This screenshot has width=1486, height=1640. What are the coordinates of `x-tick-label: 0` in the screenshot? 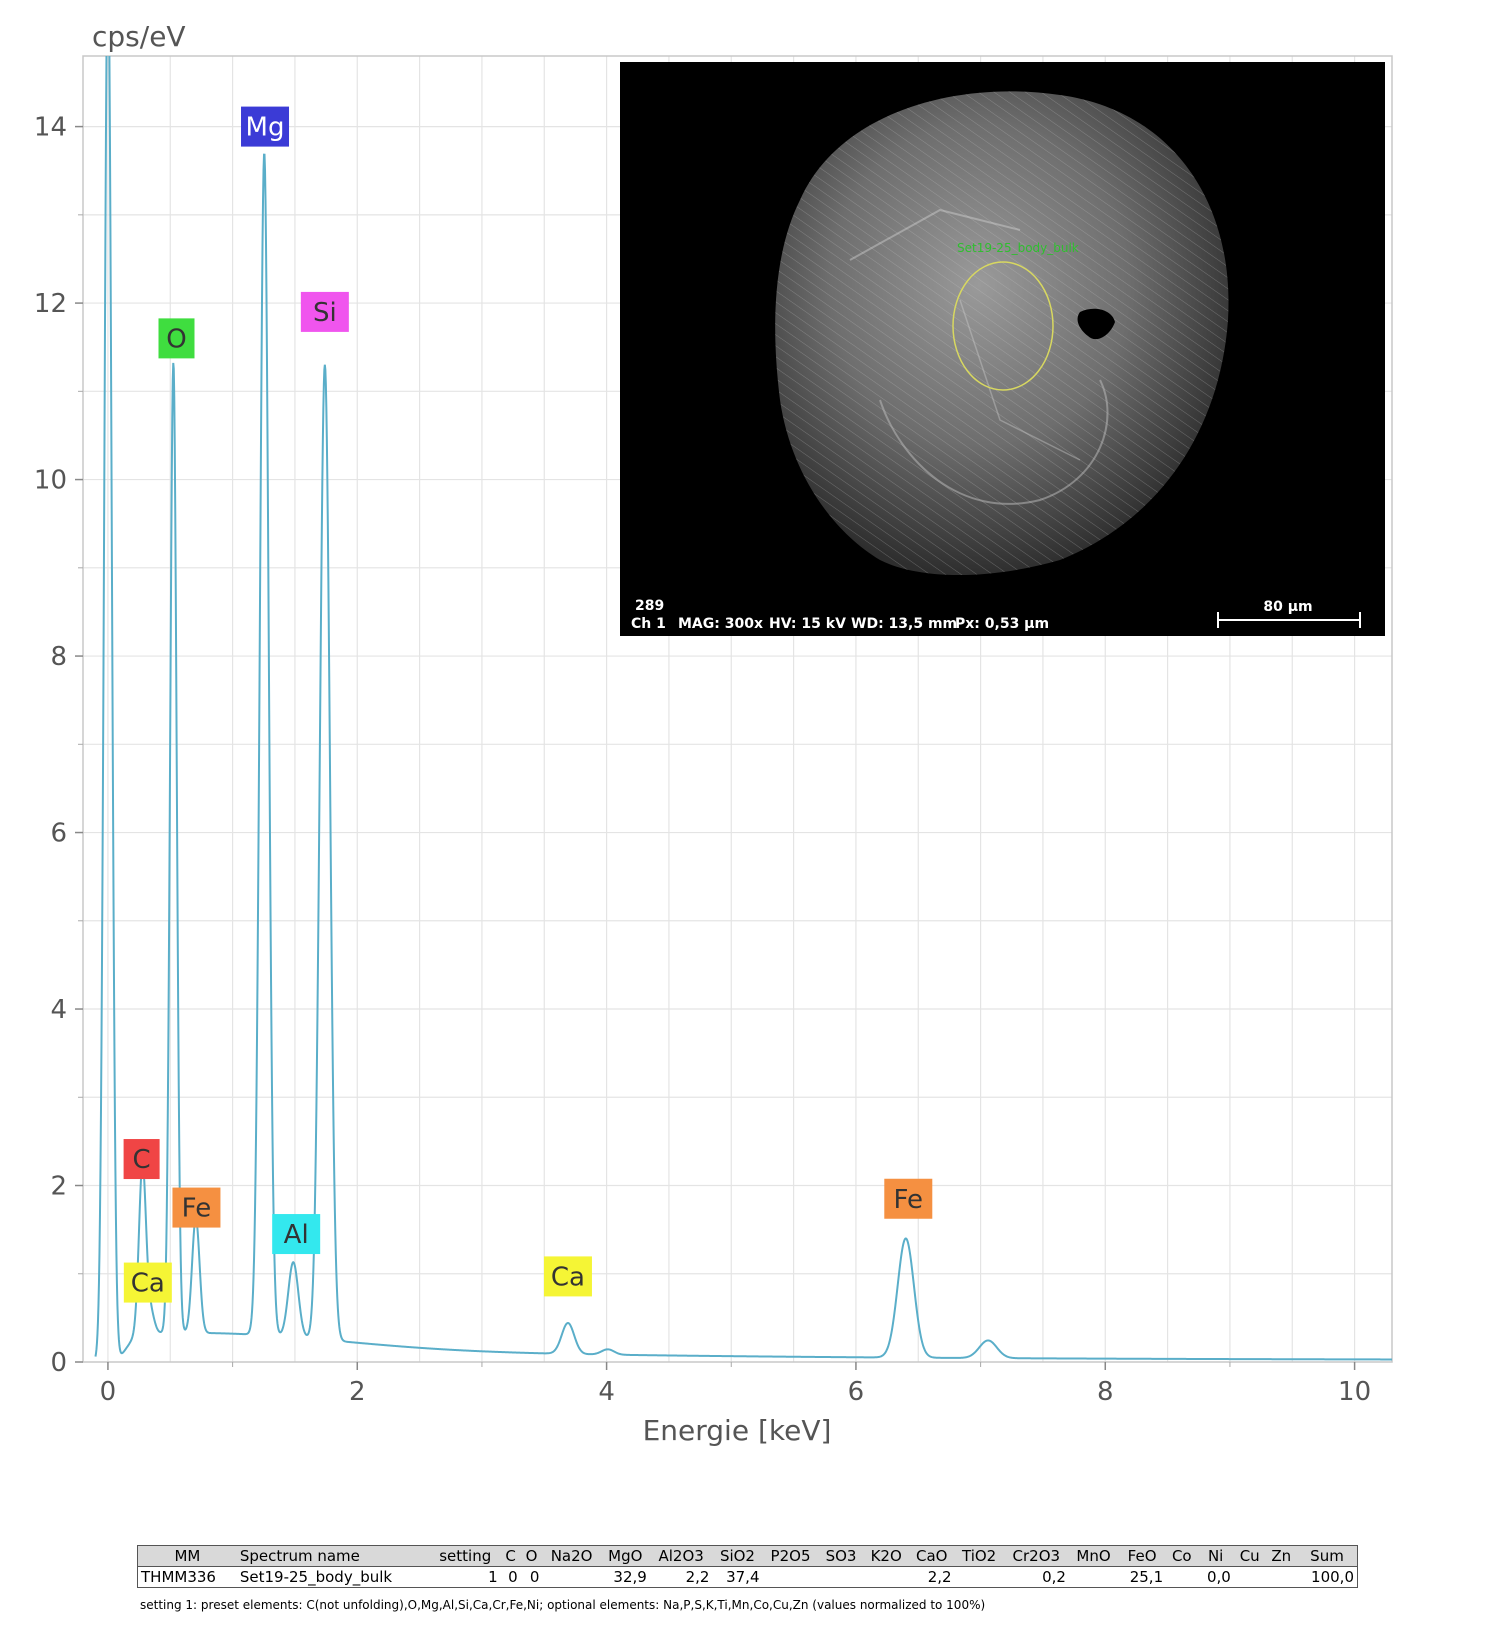 It's located at (108, 1392).